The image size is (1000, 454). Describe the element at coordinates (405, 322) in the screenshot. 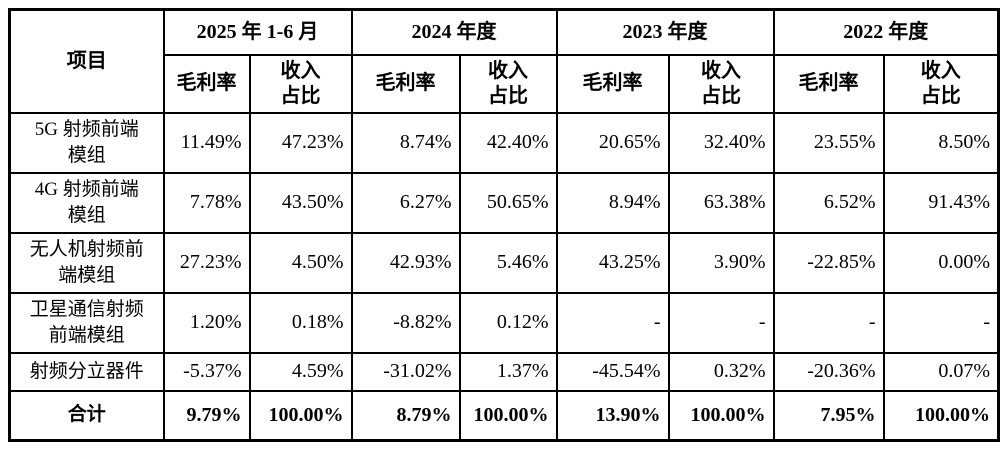

I see `data-cell: -8.82%` at that location.